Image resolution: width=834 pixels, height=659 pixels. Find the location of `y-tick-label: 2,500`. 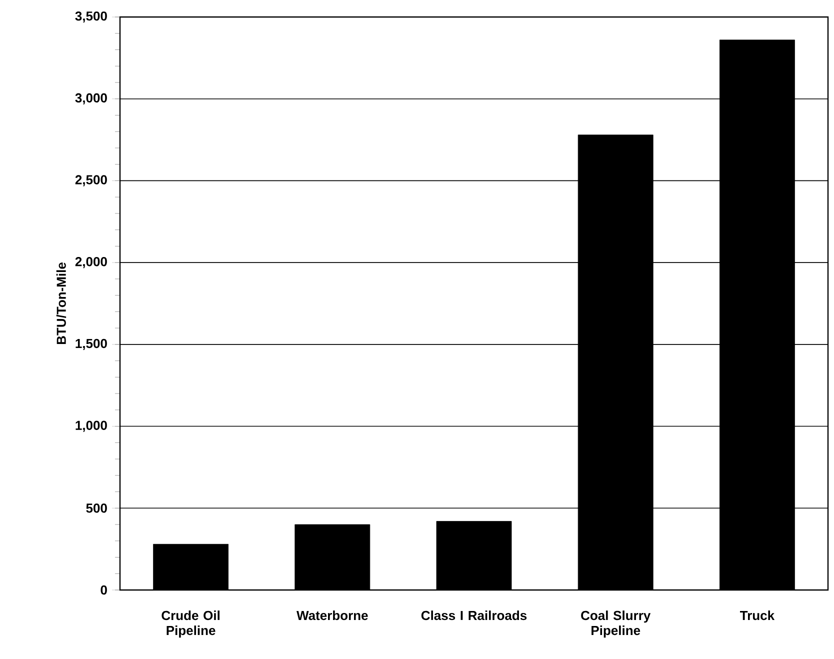

y-tick-label: 2,500 is located at coordinates (91, 180).